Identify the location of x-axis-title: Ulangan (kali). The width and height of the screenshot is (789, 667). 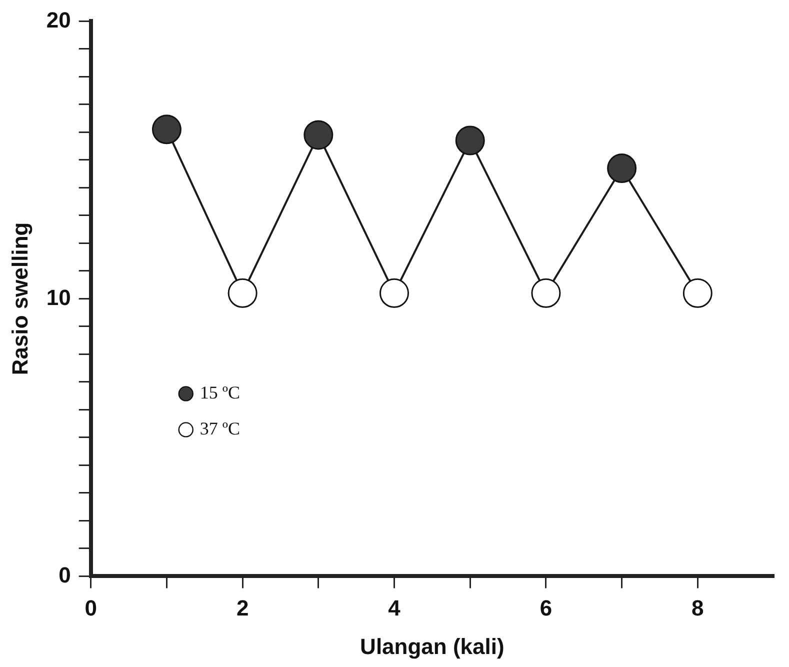
(432, 646).